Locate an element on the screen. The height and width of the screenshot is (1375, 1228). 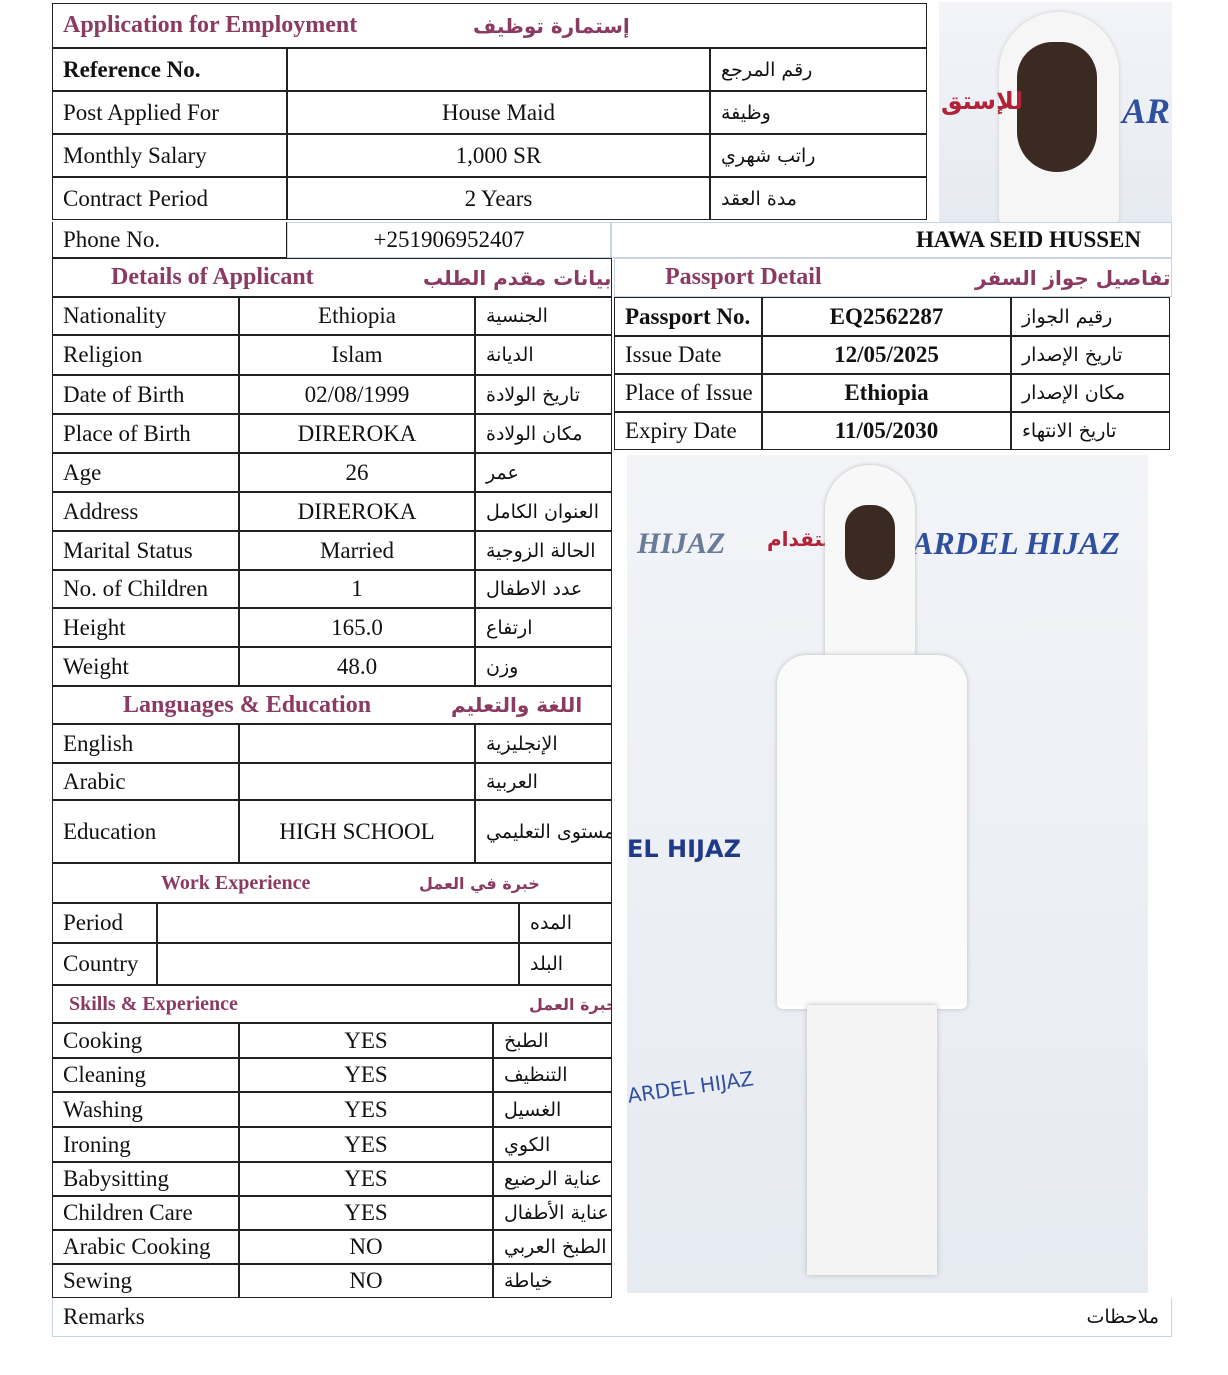
row-label-ar-text: راتب شهري is located at coordinates (768, 155).